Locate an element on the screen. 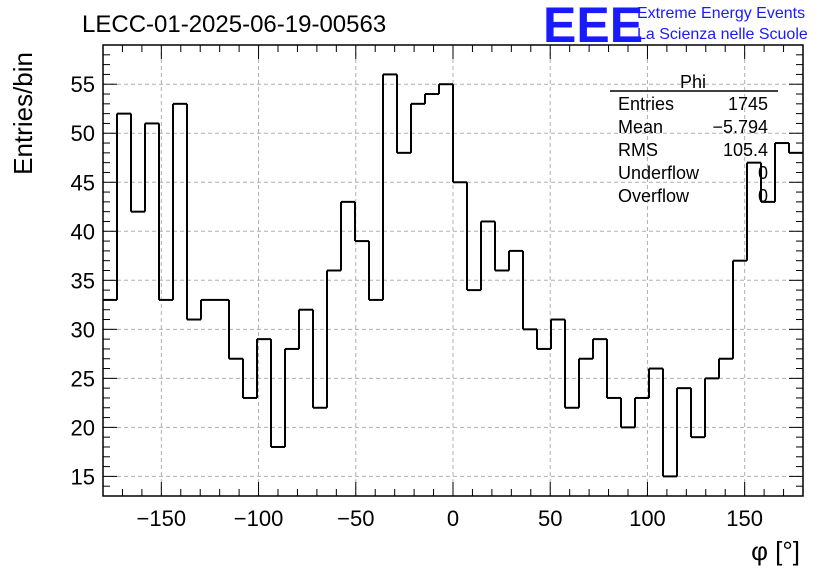 The image size is (836, 572). x-tick-label: −100 is located at coordinates (259, 518).